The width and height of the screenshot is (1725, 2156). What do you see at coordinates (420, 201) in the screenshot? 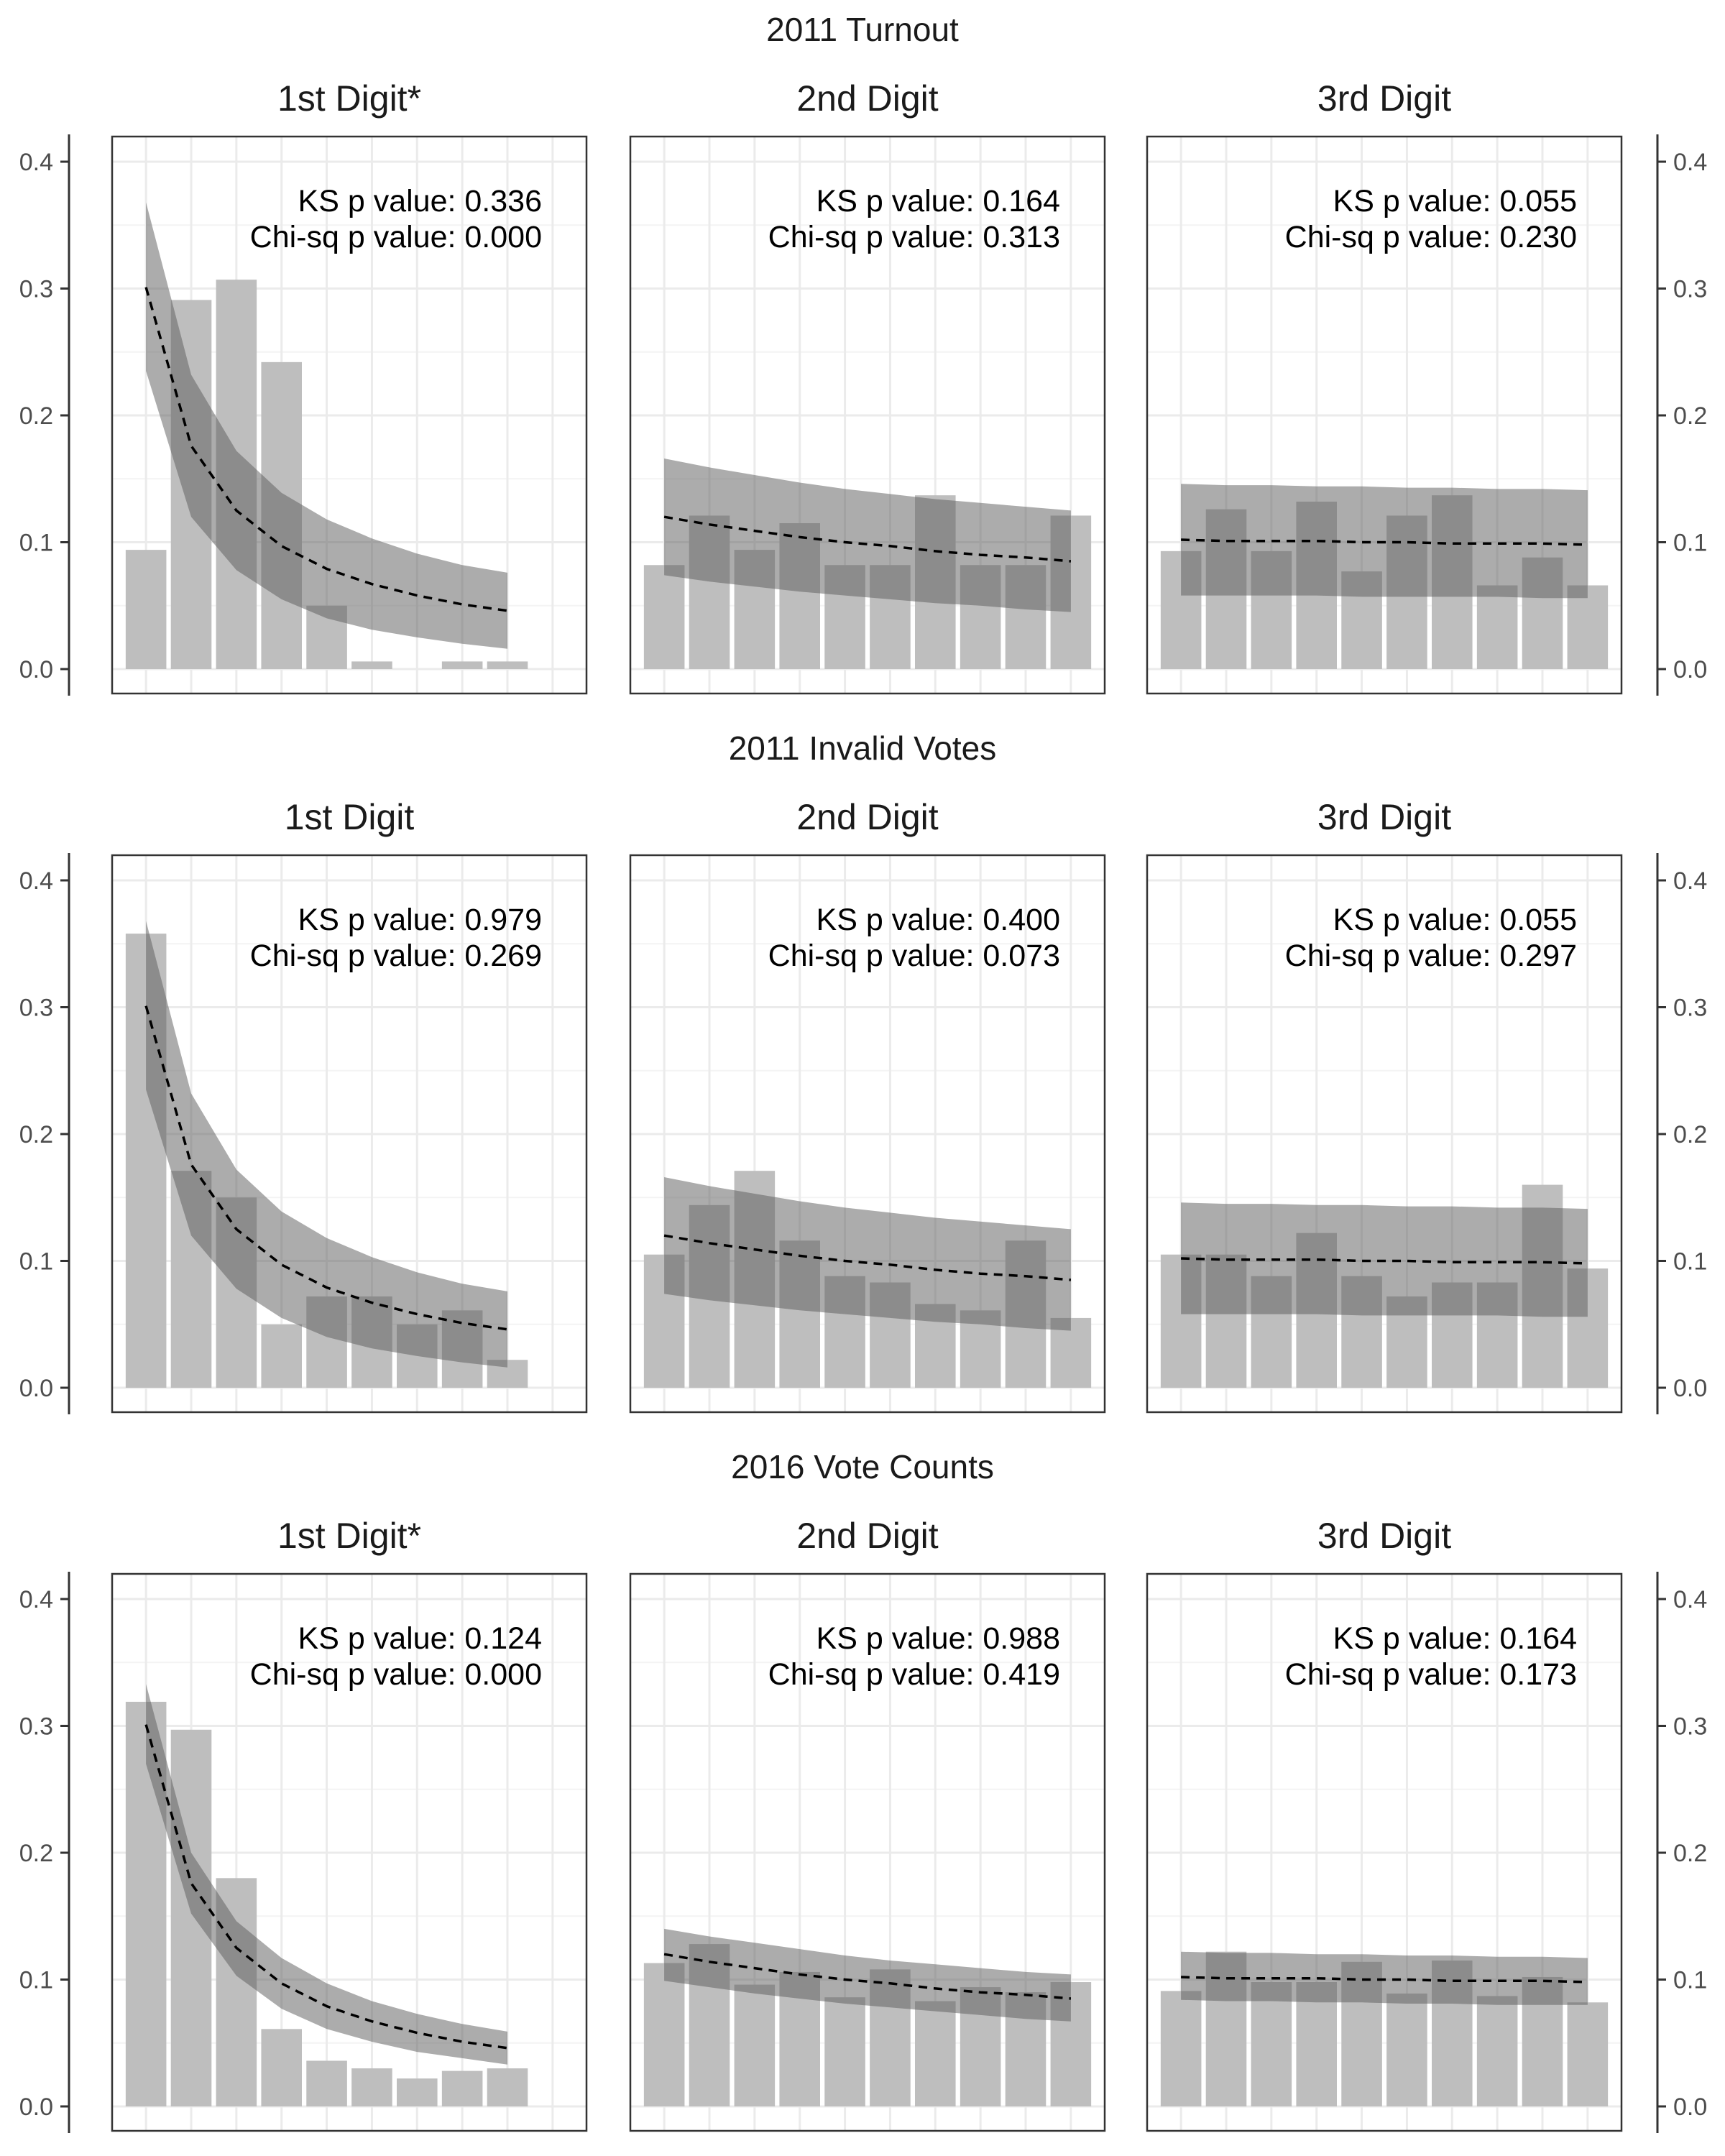
I see `ks-label: KS p value: 0.336` at bounding box center [420, 201].